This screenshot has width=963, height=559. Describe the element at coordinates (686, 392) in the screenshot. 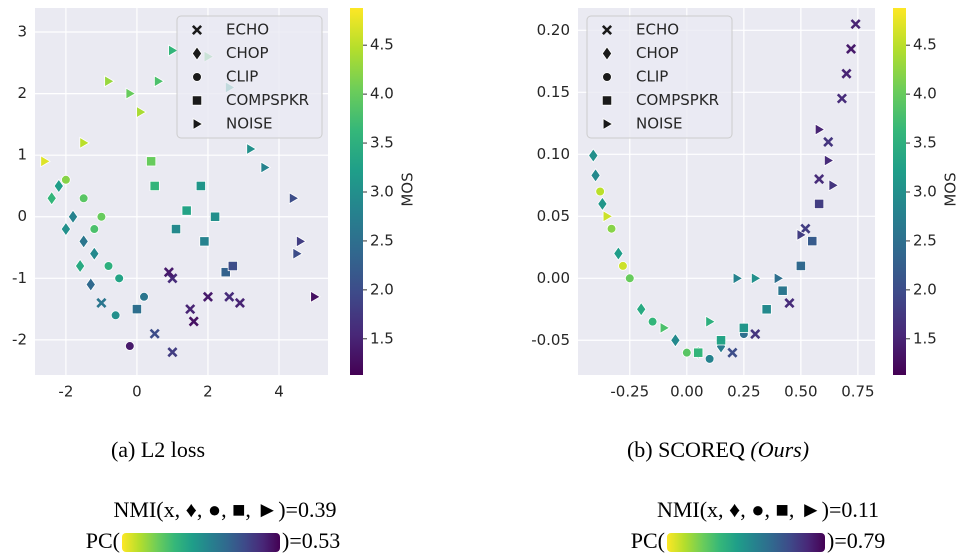

I see `x-tick-label: 0.00` at that location.